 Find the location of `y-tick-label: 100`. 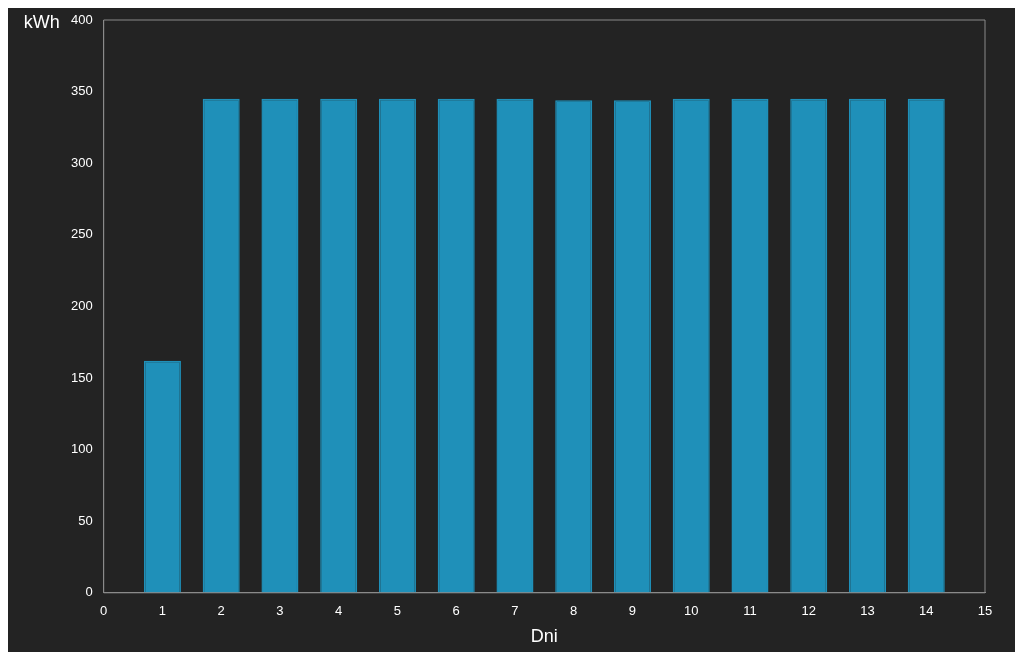

y-tick-label: 100 is located at coordinates (81, 449).